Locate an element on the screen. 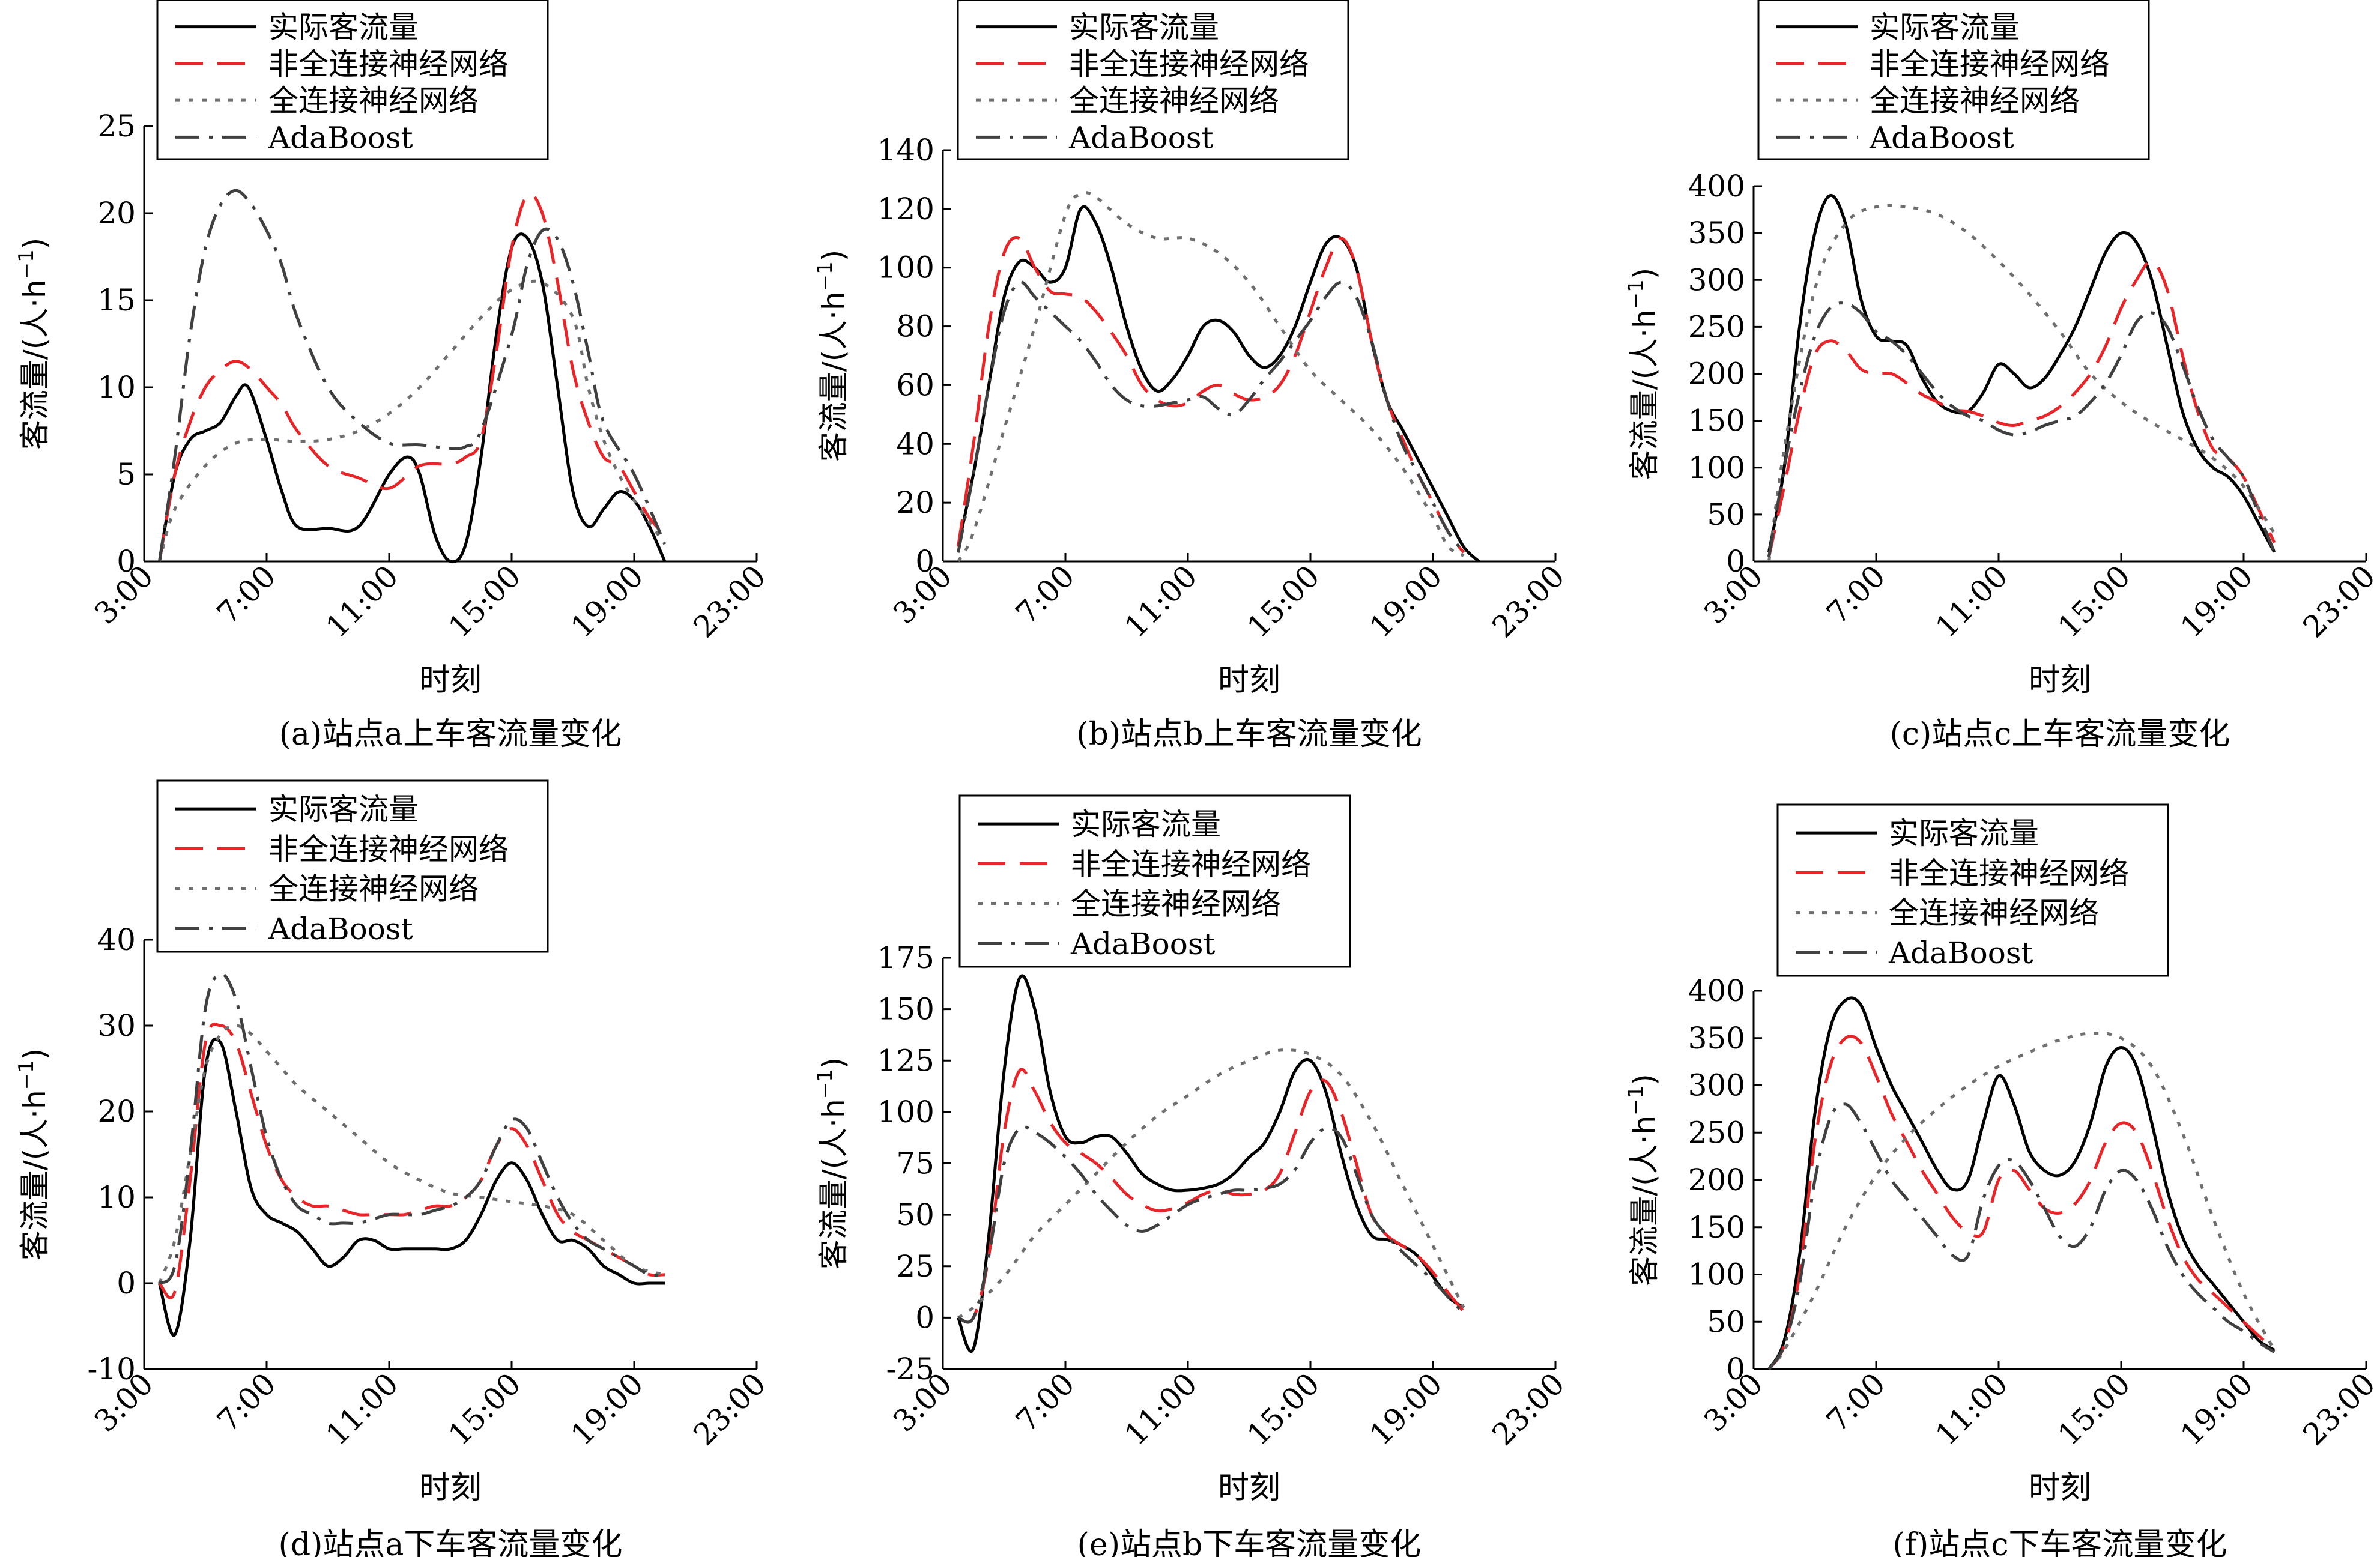 This screenshot has height=1557, width=2380. y-tick-label: 5 is located at coordinates (126, 474).